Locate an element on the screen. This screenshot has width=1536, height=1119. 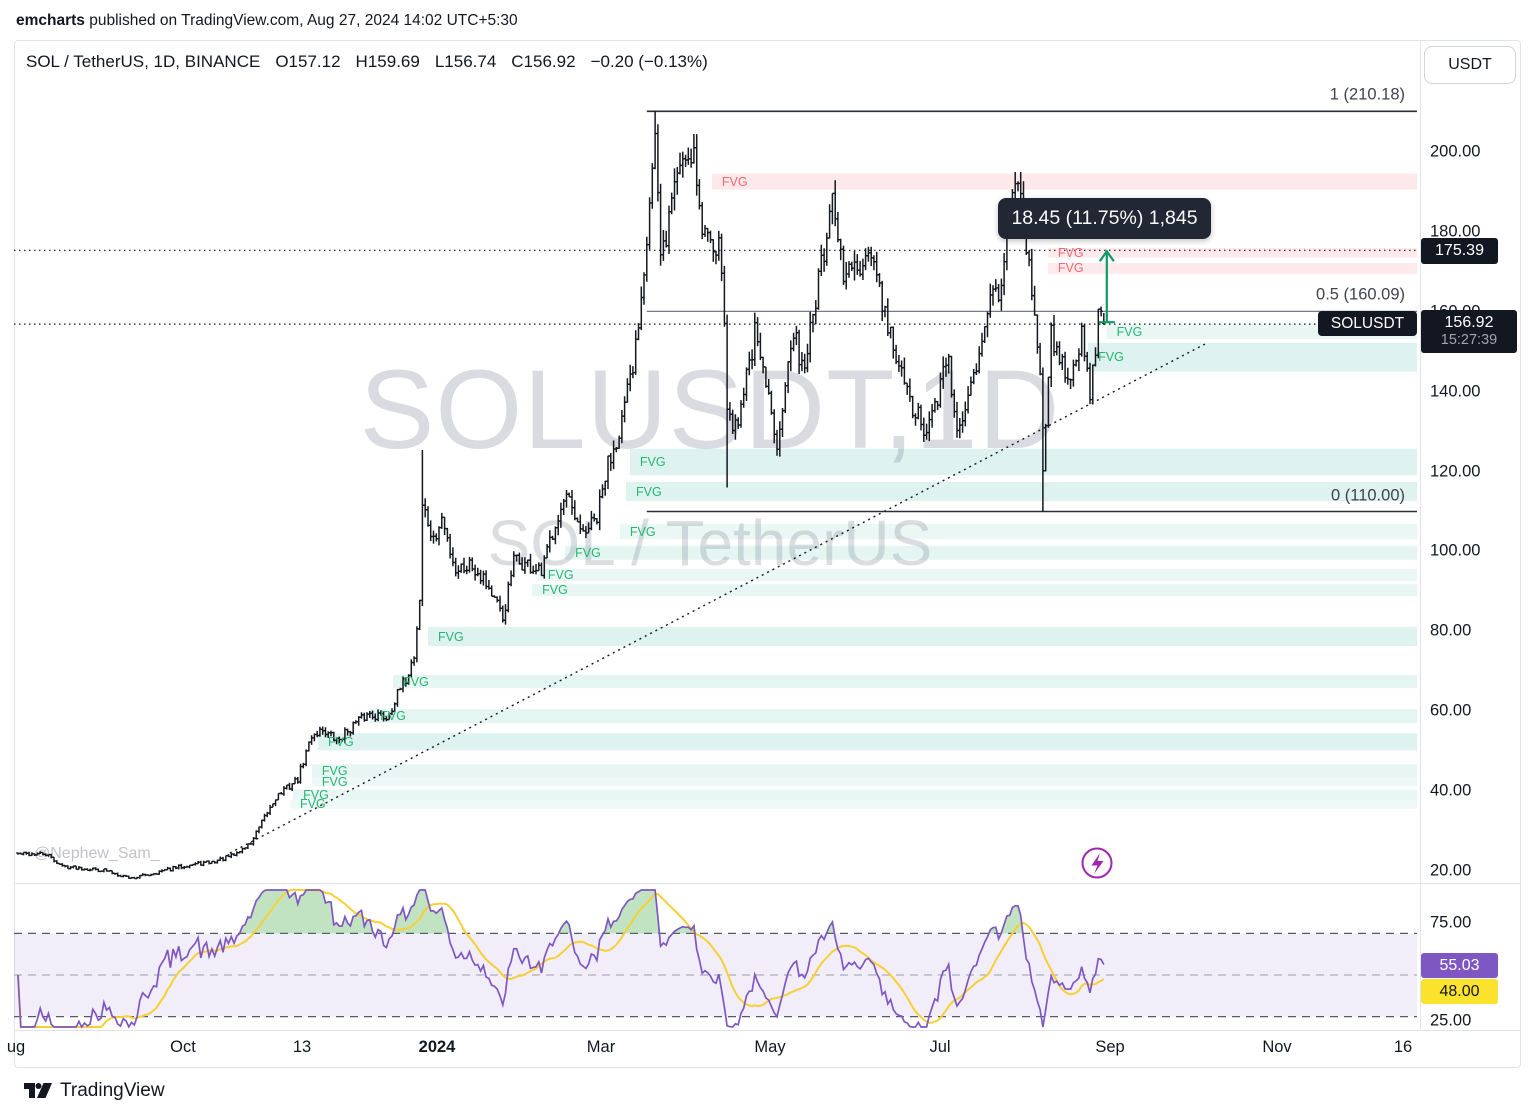
legend-high: H159.69 is located at coordinates (387, 61).